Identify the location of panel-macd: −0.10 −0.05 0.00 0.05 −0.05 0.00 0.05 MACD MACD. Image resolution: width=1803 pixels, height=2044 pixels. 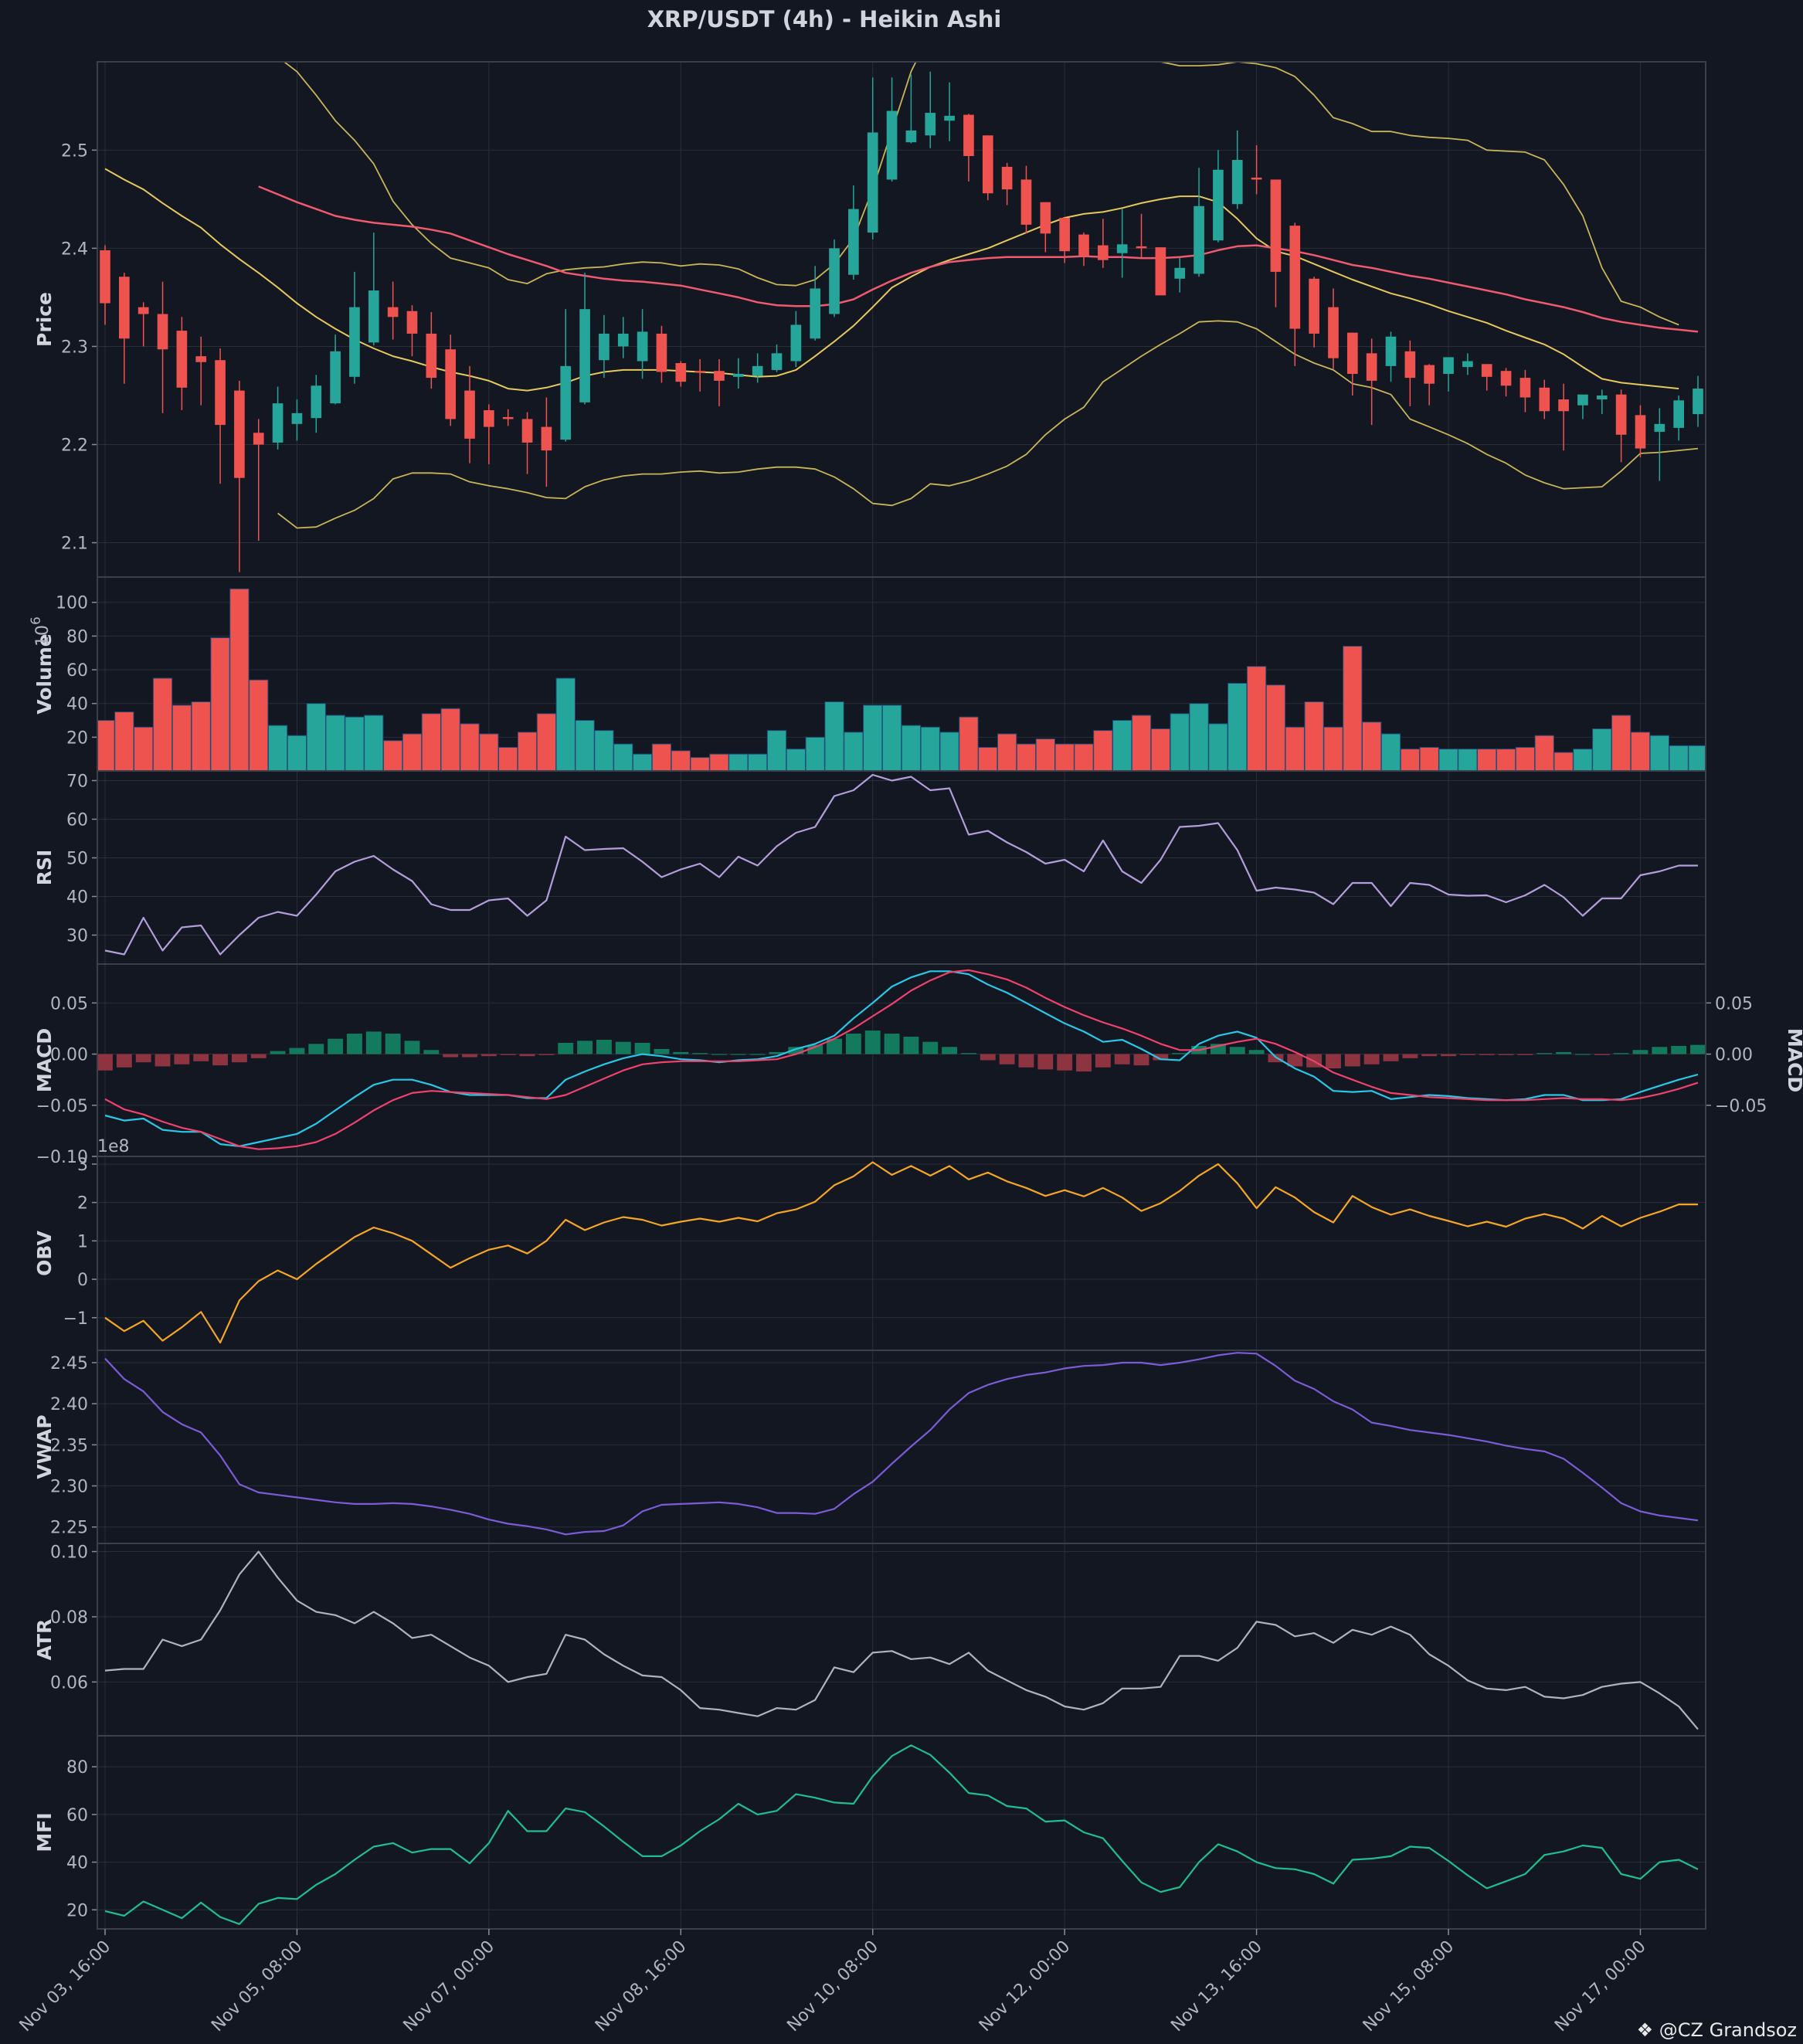
(918, 1065).